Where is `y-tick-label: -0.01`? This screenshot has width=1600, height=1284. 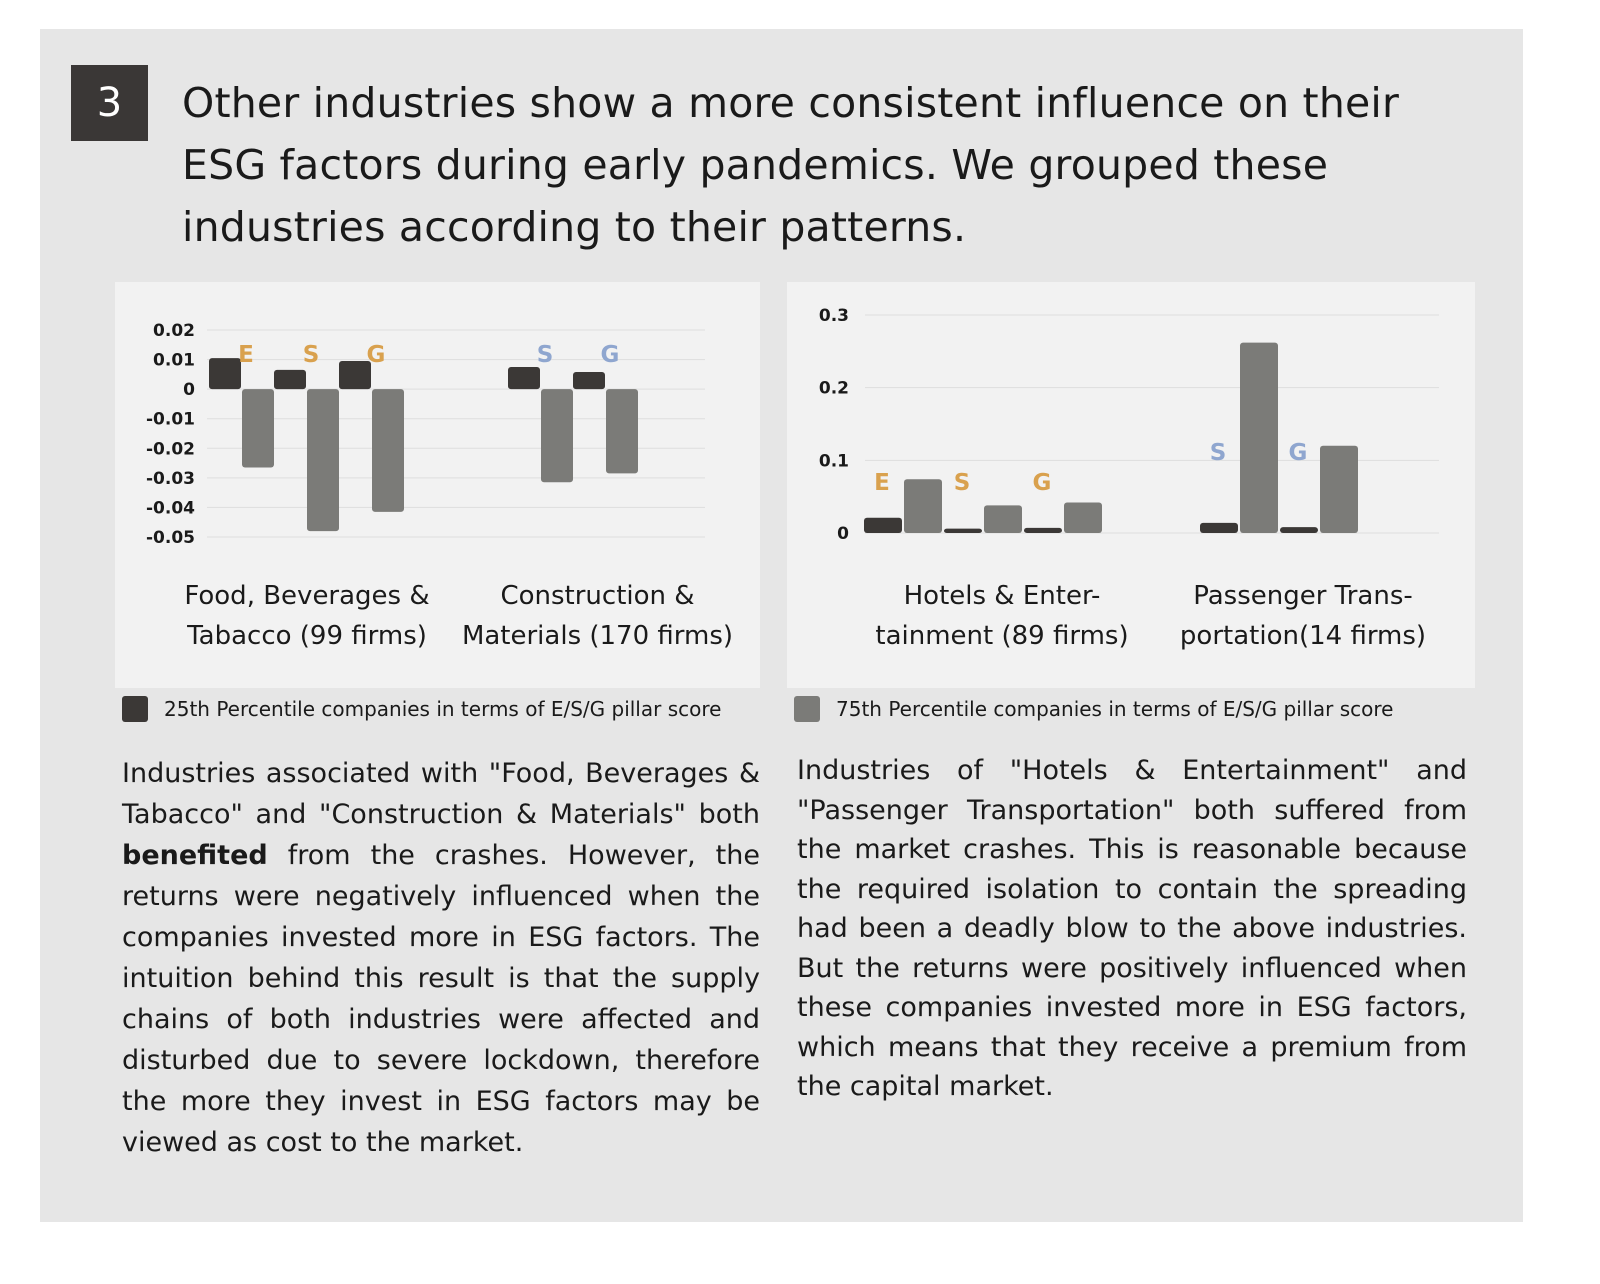
y-tick-label: -0.01 is located at coordinates (170, 420).